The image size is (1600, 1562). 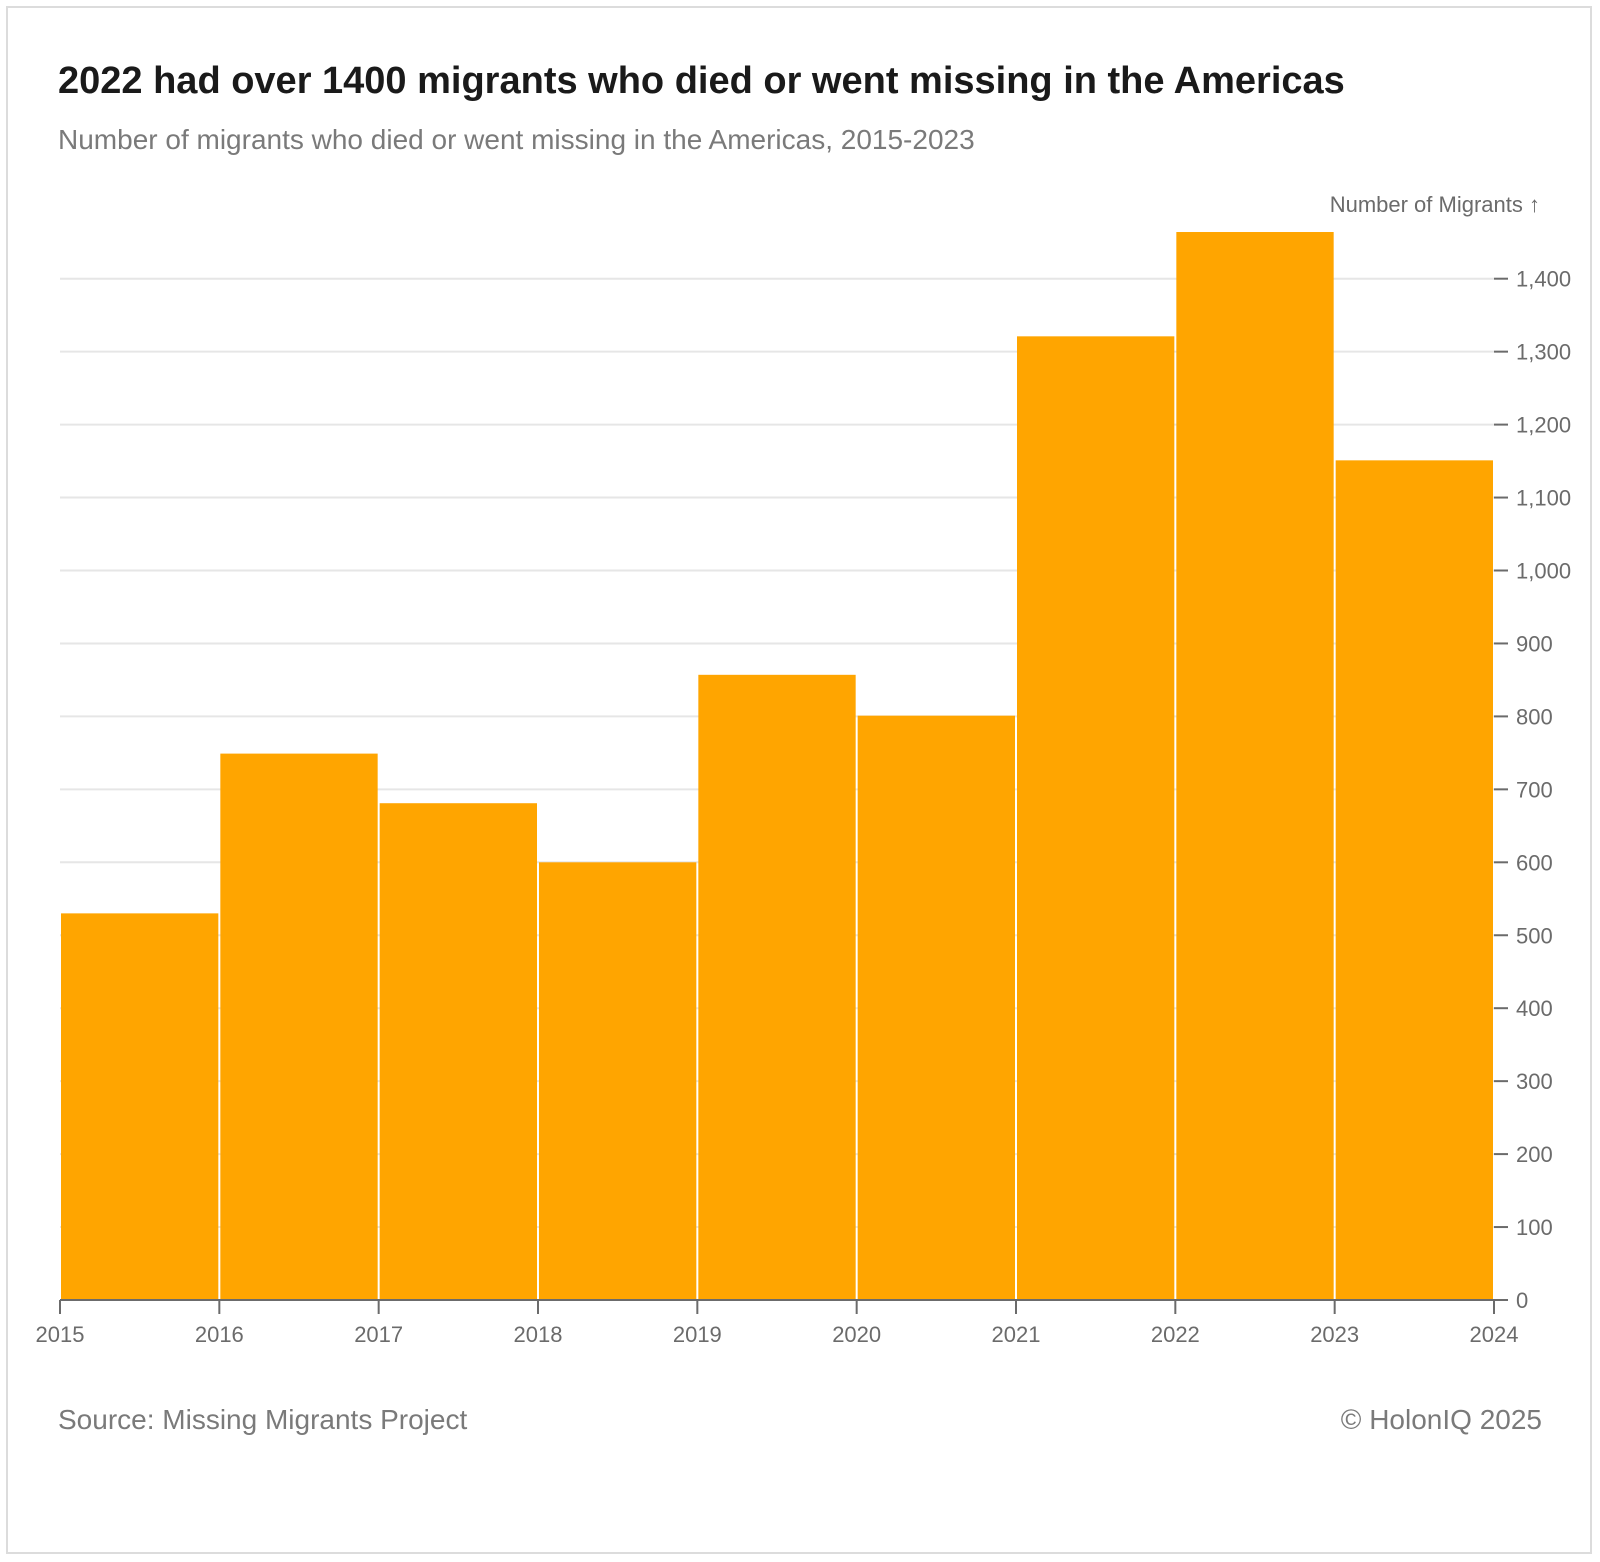 What do you see at coordinates (1534, 935) in the screenshot?
I see `y-tick-label: 500` at bounding box center [1534, 935].